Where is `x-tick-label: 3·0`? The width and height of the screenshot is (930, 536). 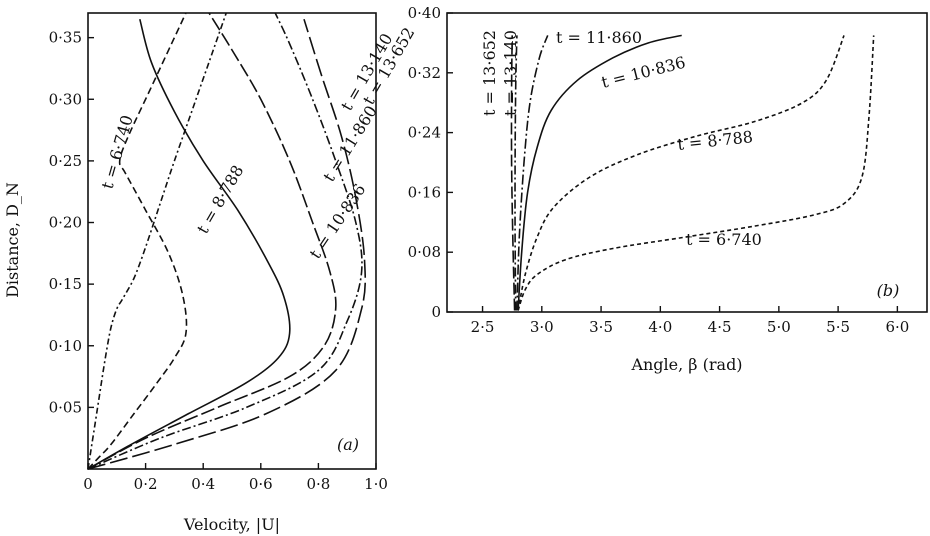
x-tick-label: 3·0 is located at coordinates (542, 327).